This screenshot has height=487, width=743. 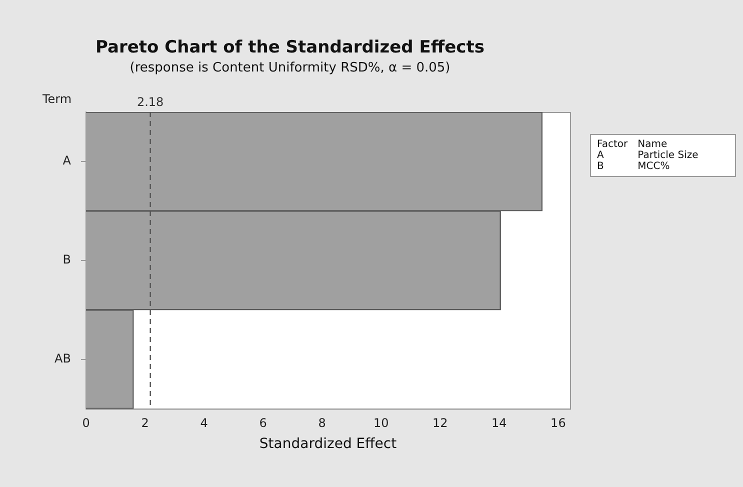 What do you see at coordinates (145, 423) in the screenshot?
I see `x-tick-label: 2` at bounding box center [145, 423].